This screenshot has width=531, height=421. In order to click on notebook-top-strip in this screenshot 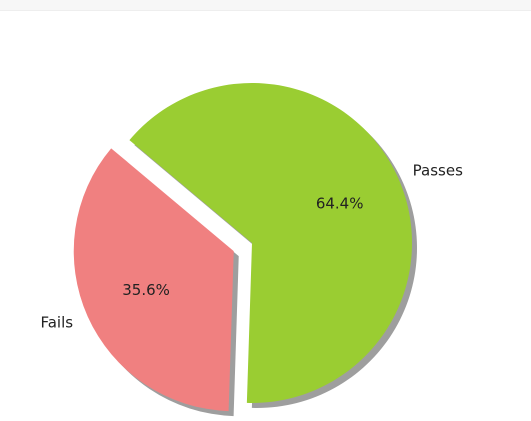, I will do `click(265, 5)`.